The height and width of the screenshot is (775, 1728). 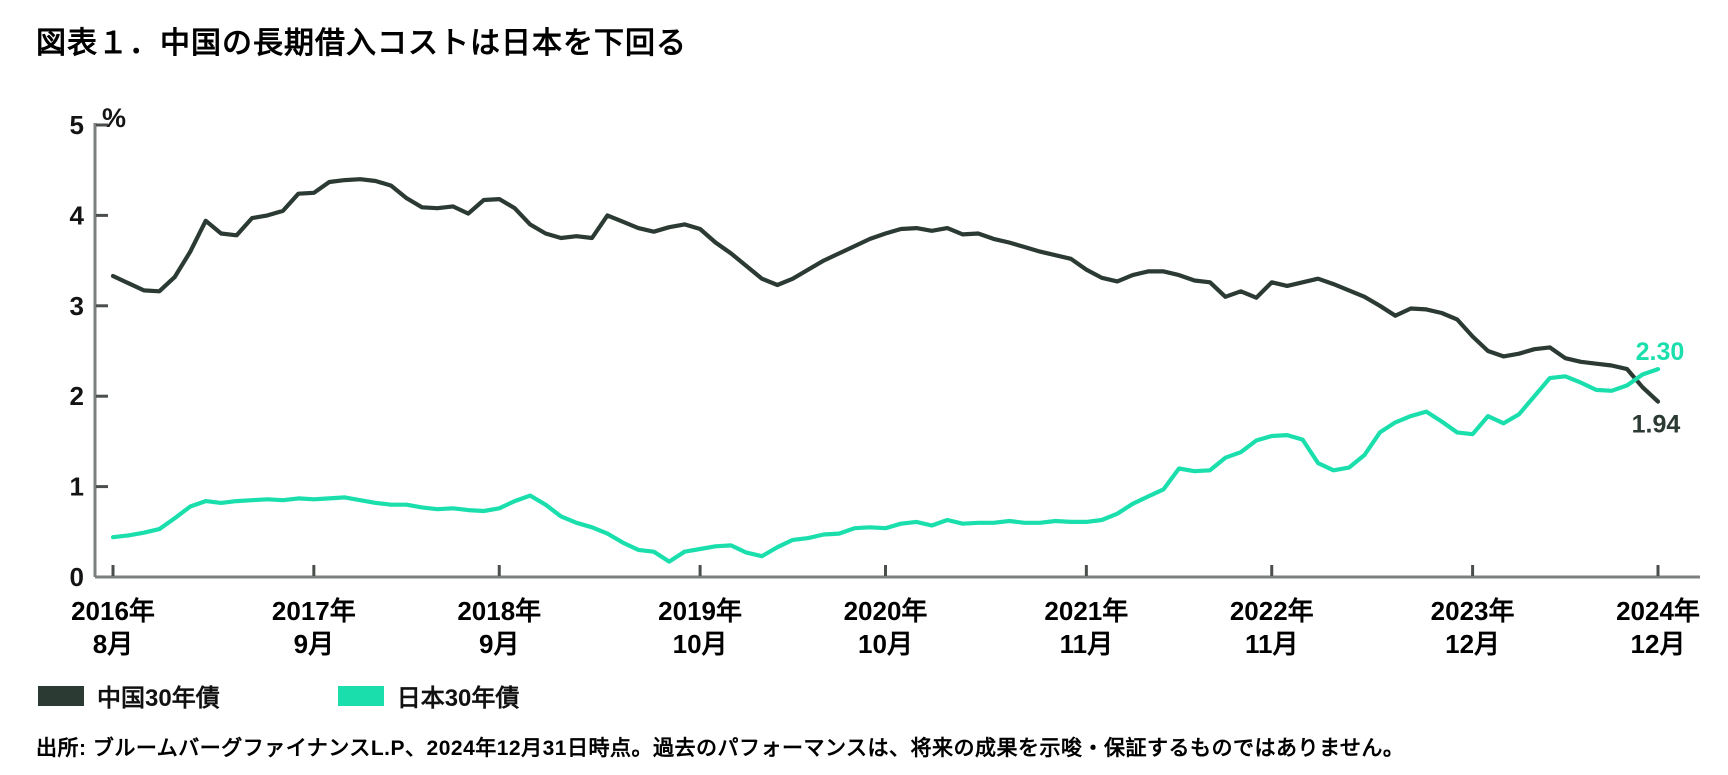 What do you see at coordinates (1658, 611) in the screenshot?
I see `x-tick-label-year: 2024年` at bounding box center [1658, 611].